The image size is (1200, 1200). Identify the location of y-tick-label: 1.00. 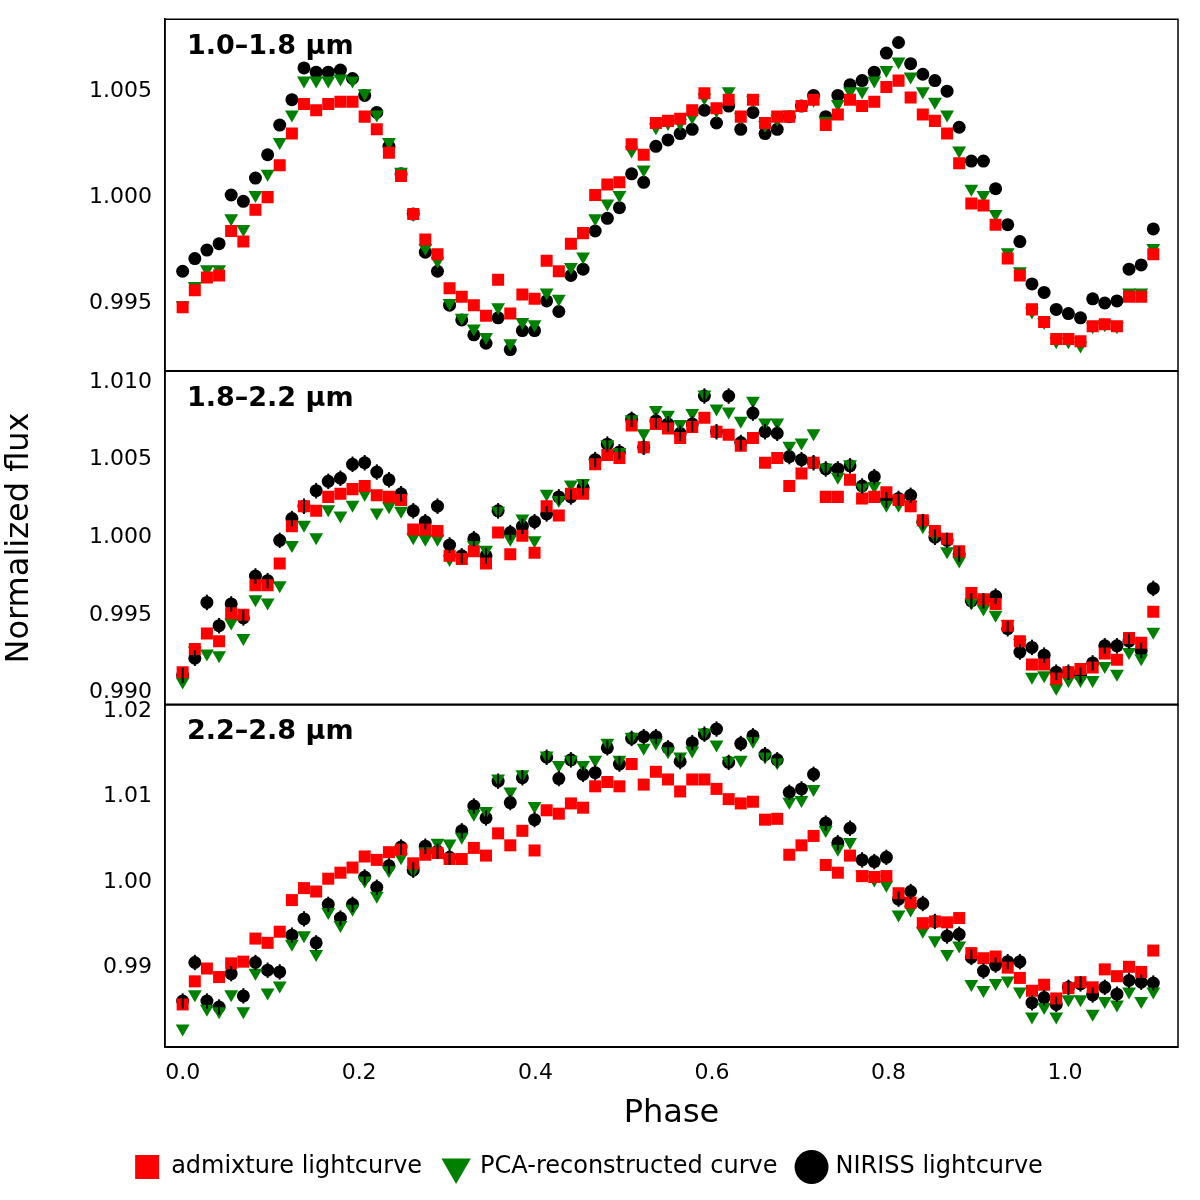
(127, 881).